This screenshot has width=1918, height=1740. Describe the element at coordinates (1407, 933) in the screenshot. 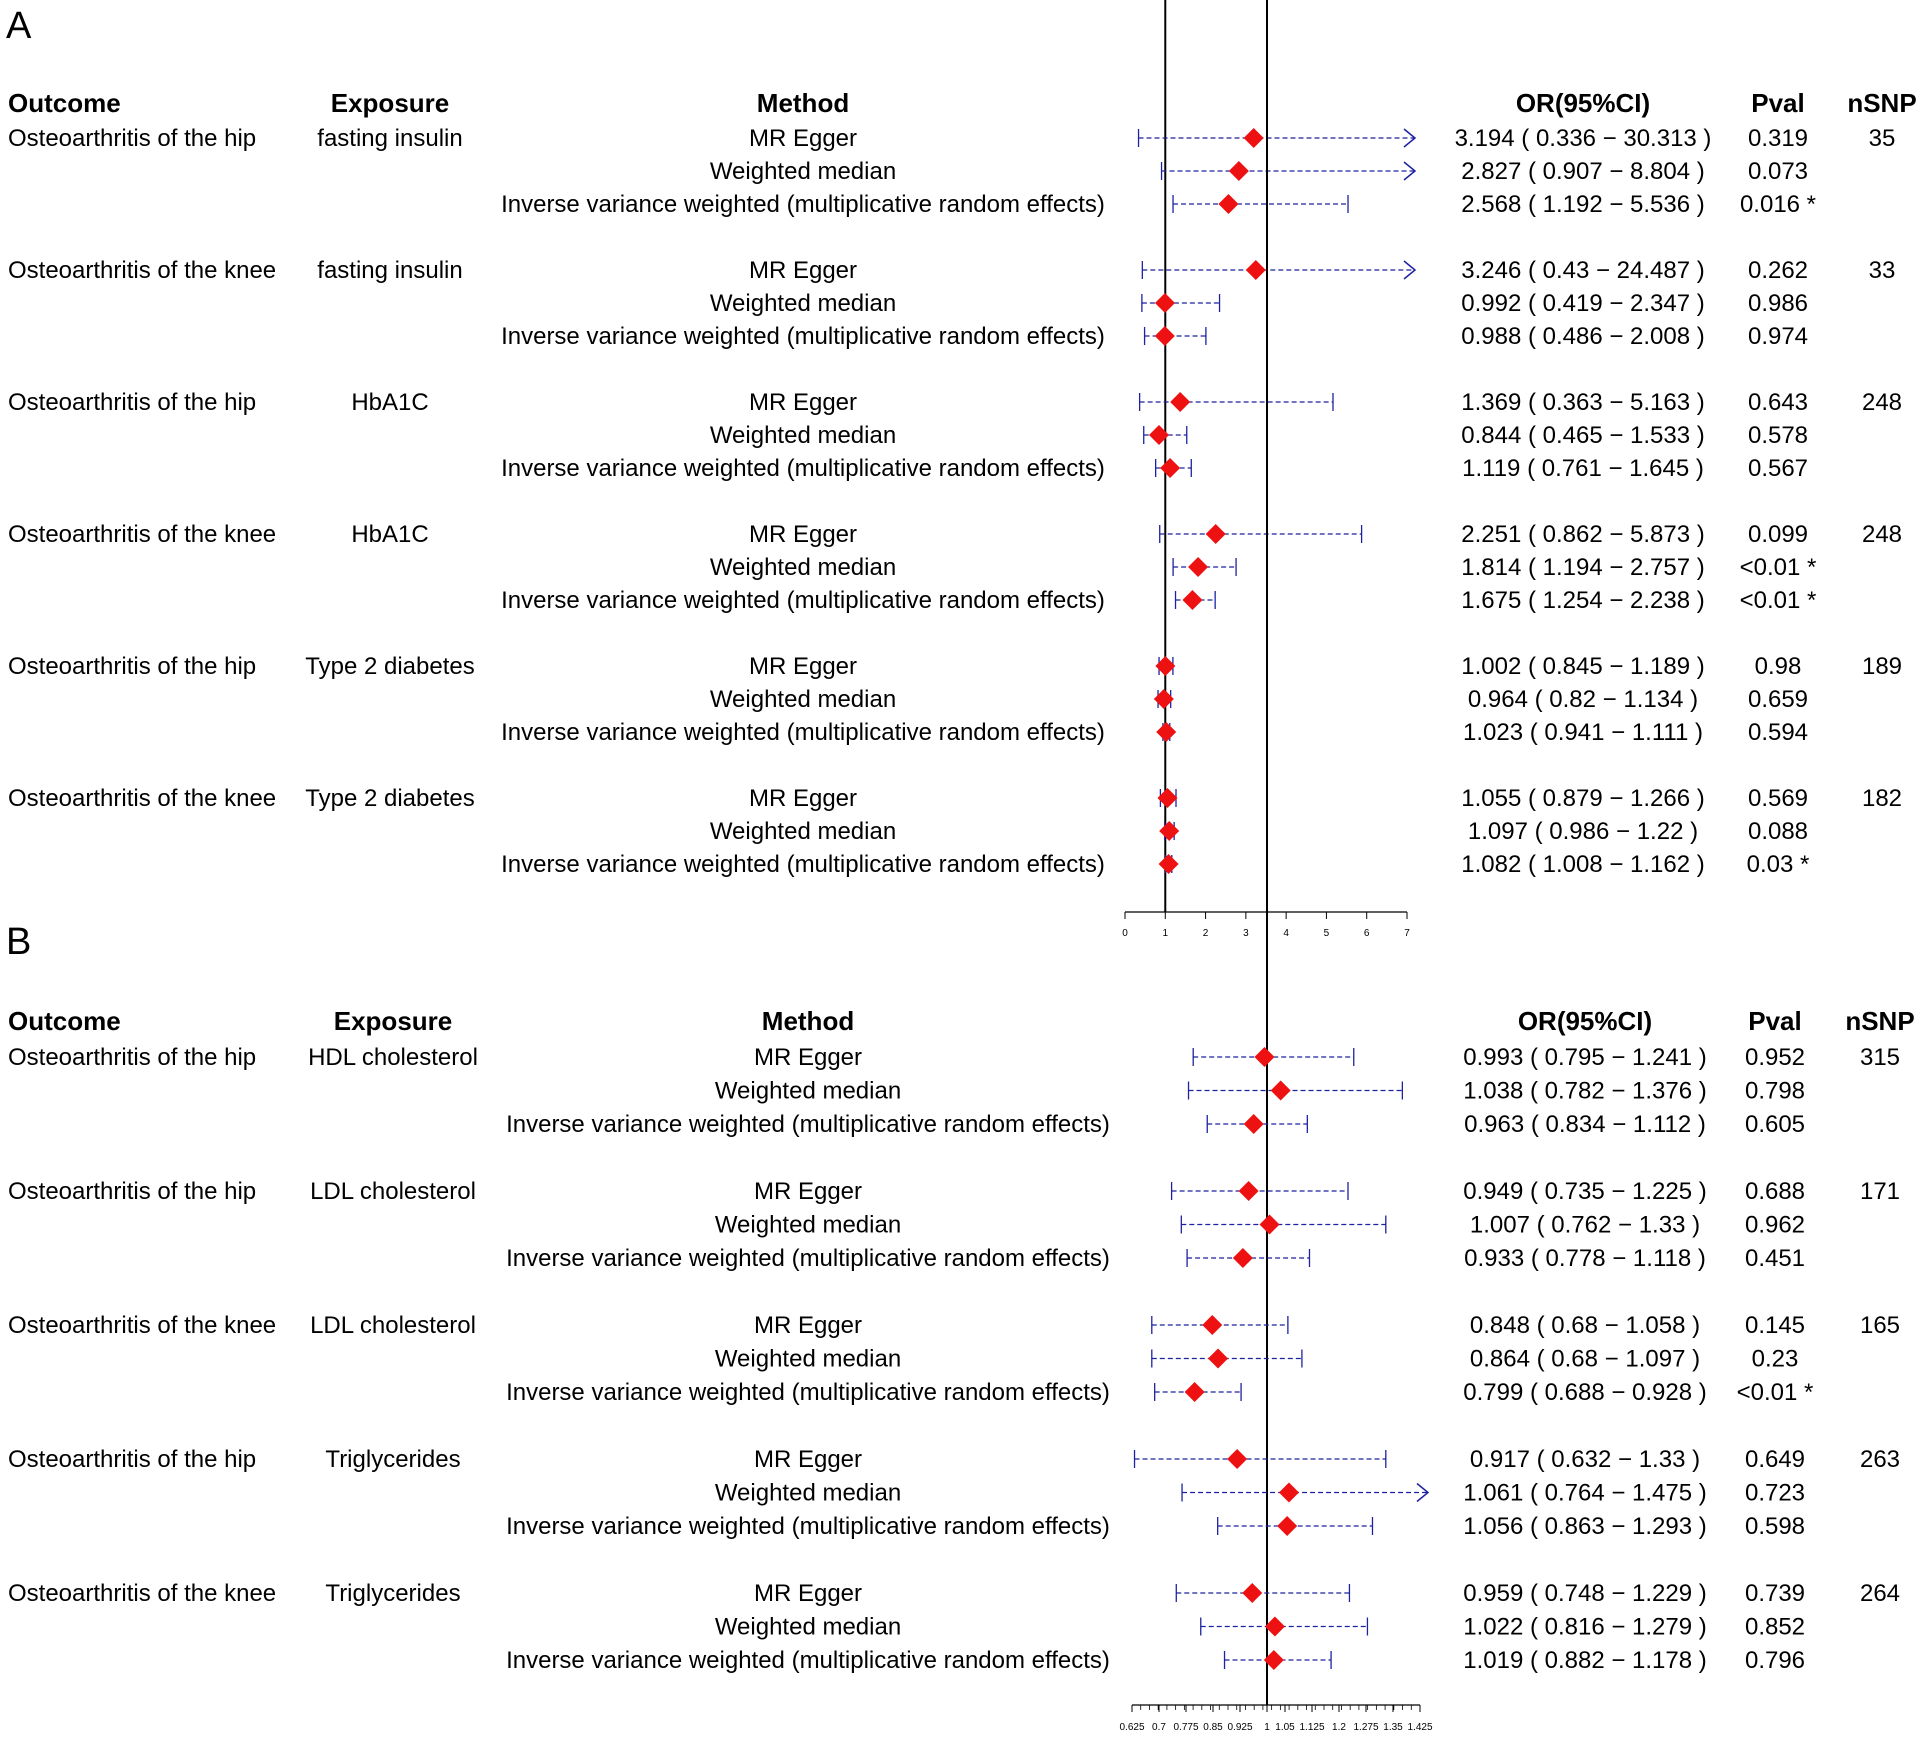

I see `x-tick-label: 7` at that location.